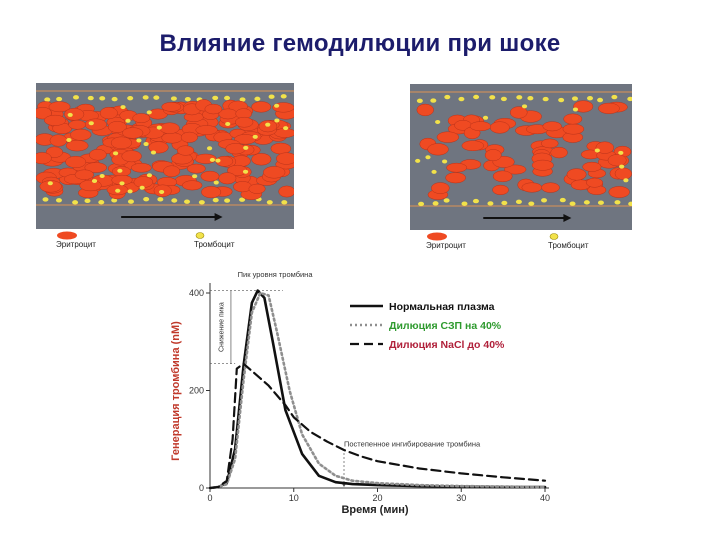  I want to click on vessel-illustration-diluted: Эритроцит Тромбоцит, so click(521, 167).